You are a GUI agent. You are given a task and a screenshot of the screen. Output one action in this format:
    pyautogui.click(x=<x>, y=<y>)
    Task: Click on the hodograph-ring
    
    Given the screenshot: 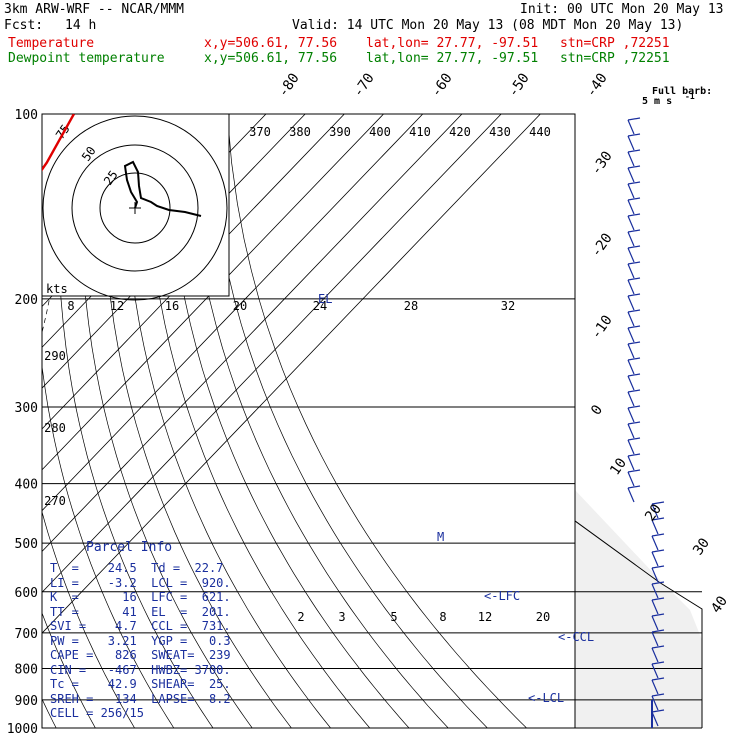 What is the action you would take?
    pyautogui.click(x=135, y=208)
    